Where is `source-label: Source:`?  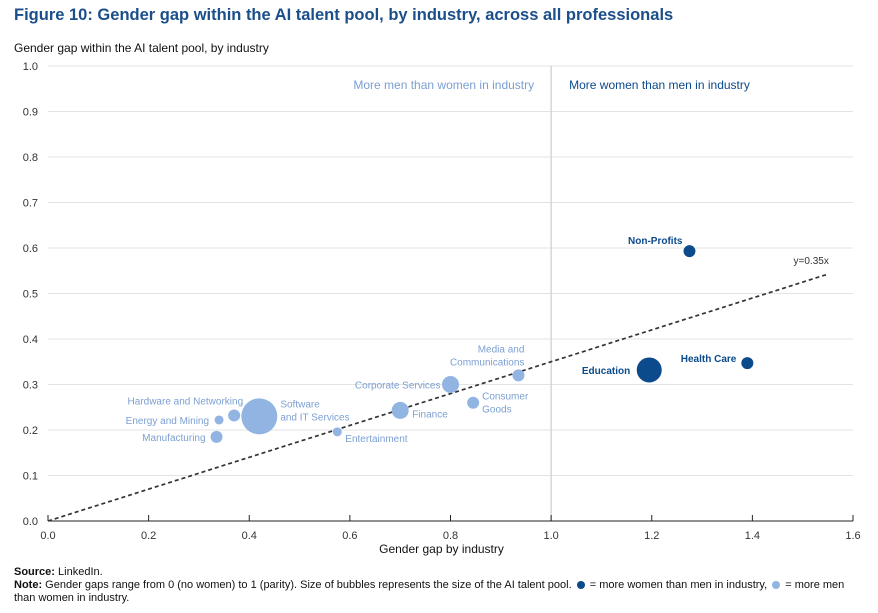
source-label: Source: is located at coordinates (34, 572).